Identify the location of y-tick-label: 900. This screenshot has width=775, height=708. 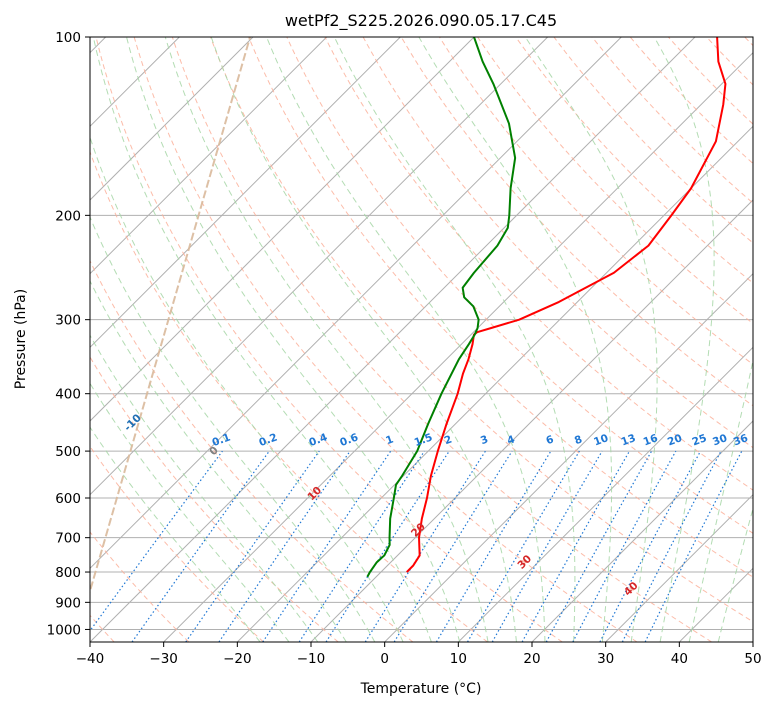
(68, 603).